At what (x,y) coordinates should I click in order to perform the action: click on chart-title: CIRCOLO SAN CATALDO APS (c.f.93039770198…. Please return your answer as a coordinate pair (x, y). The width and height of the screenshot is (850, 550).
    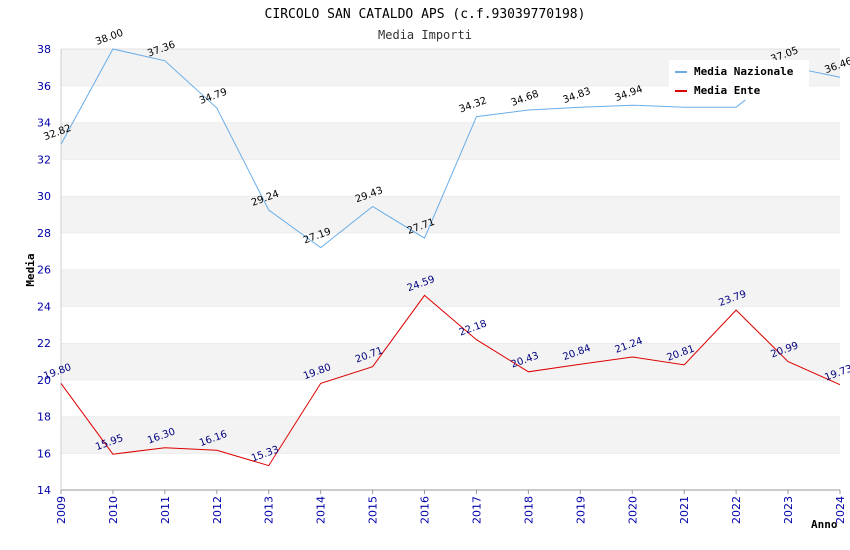
    Looking at the image, I should click on (425, 14).